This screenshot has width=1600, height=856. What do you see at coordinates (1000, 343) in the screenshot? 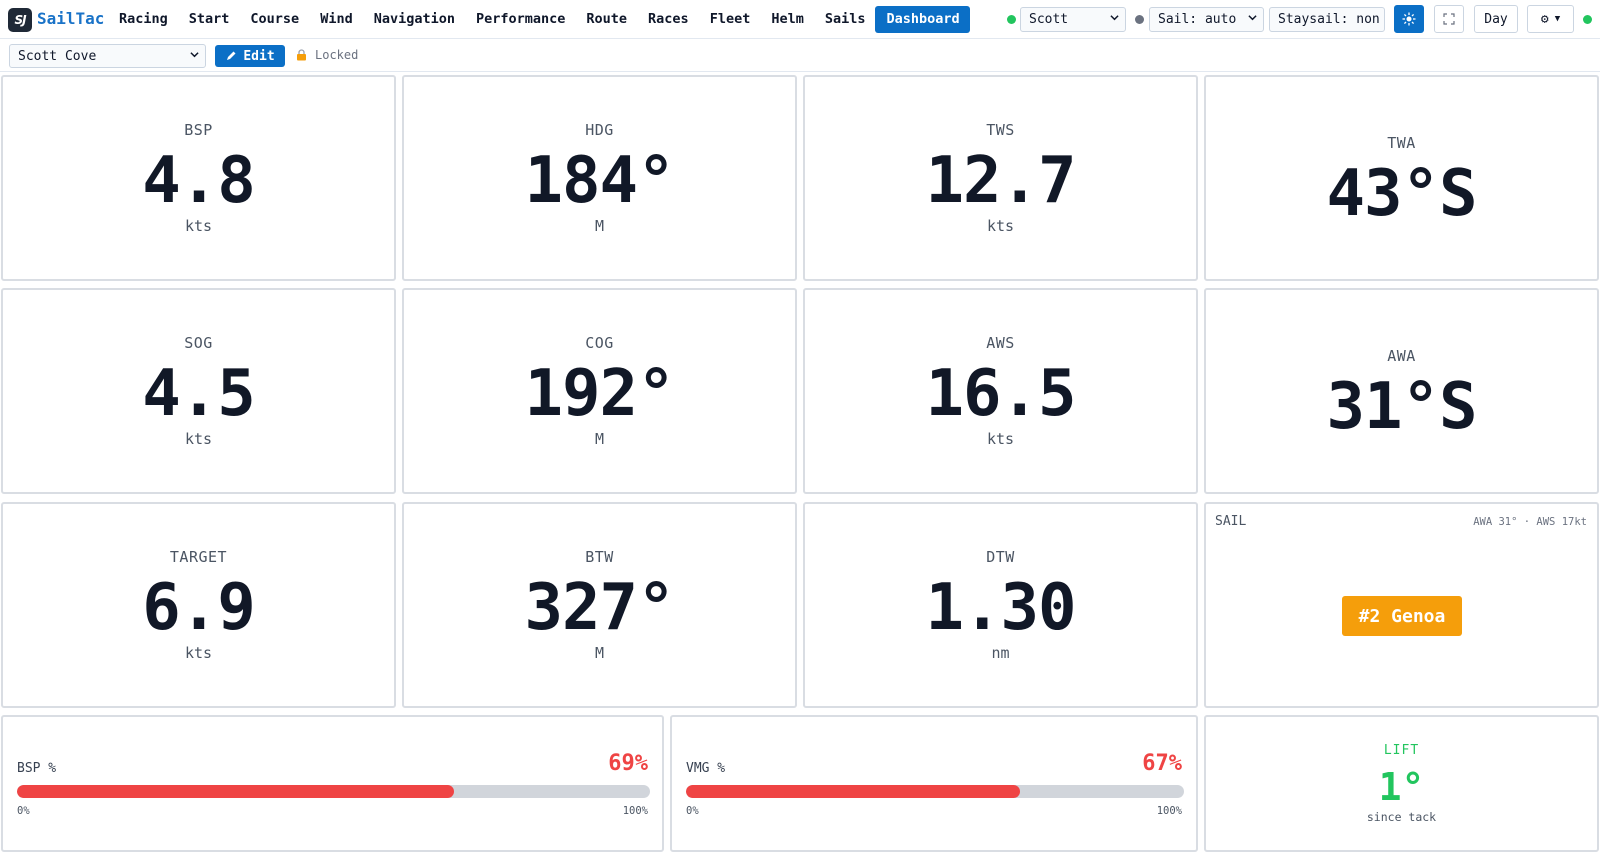
I see `tile-label: AWS` at bounding box center [1000, 343].